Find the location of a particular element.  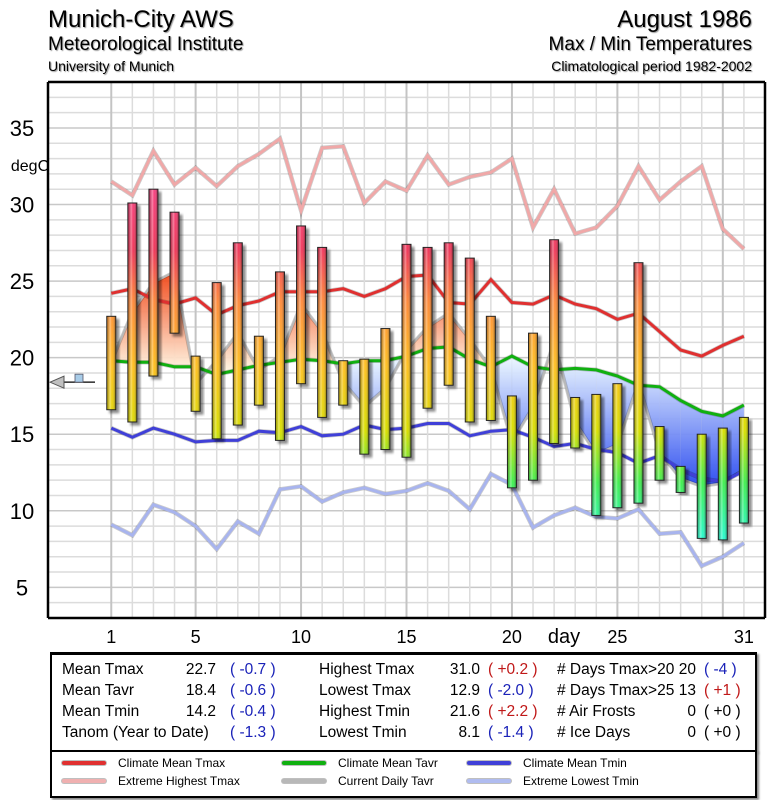

x-tick-label: 25 is located at coordinates (617, 637).